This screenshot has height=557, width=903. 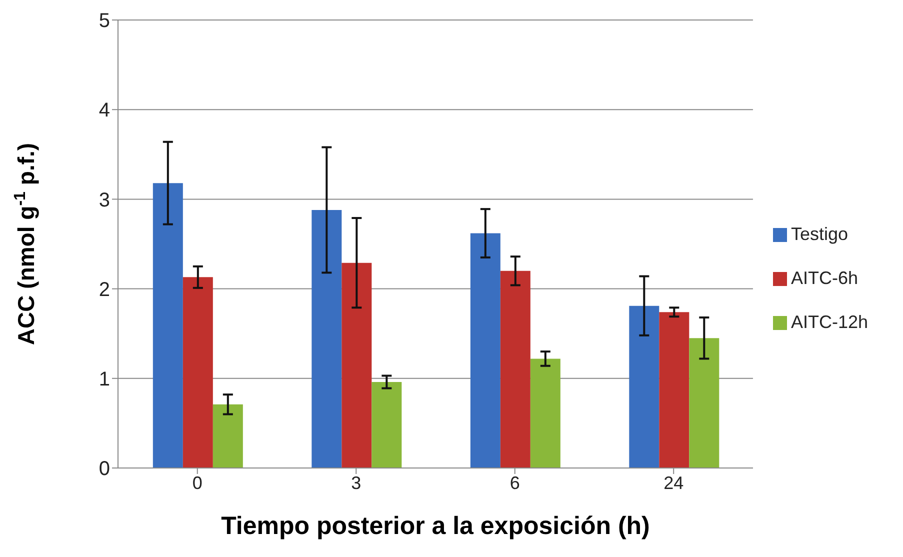 I want to click on y-tick-label: 4, so click(x=104, y=111).